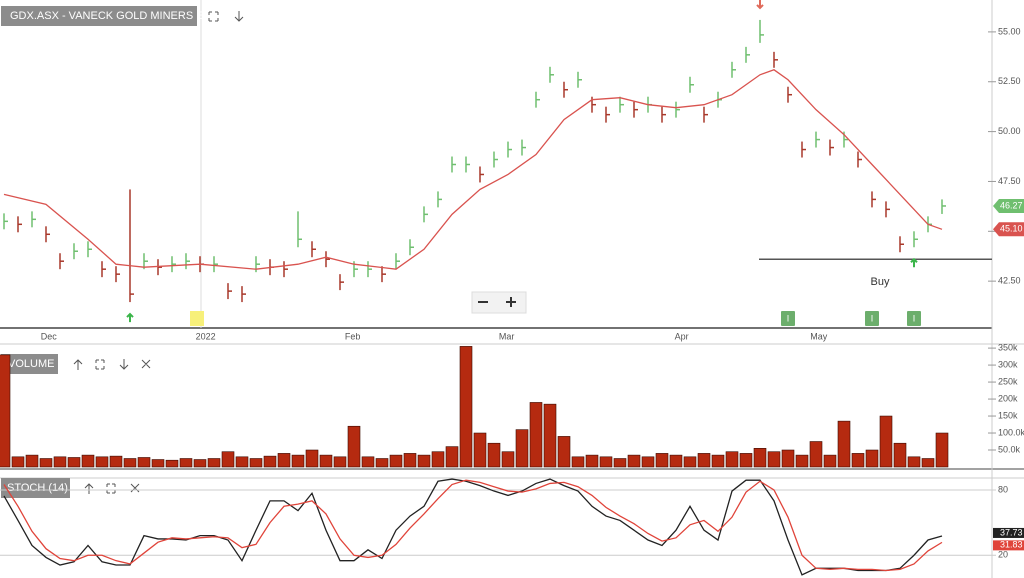 The image size is (1024, 578). What do you see at coordinates (1011, 432) in the screenshot?
I see `y-tick-label: 100.0k` at bounding box center [1011, 432].